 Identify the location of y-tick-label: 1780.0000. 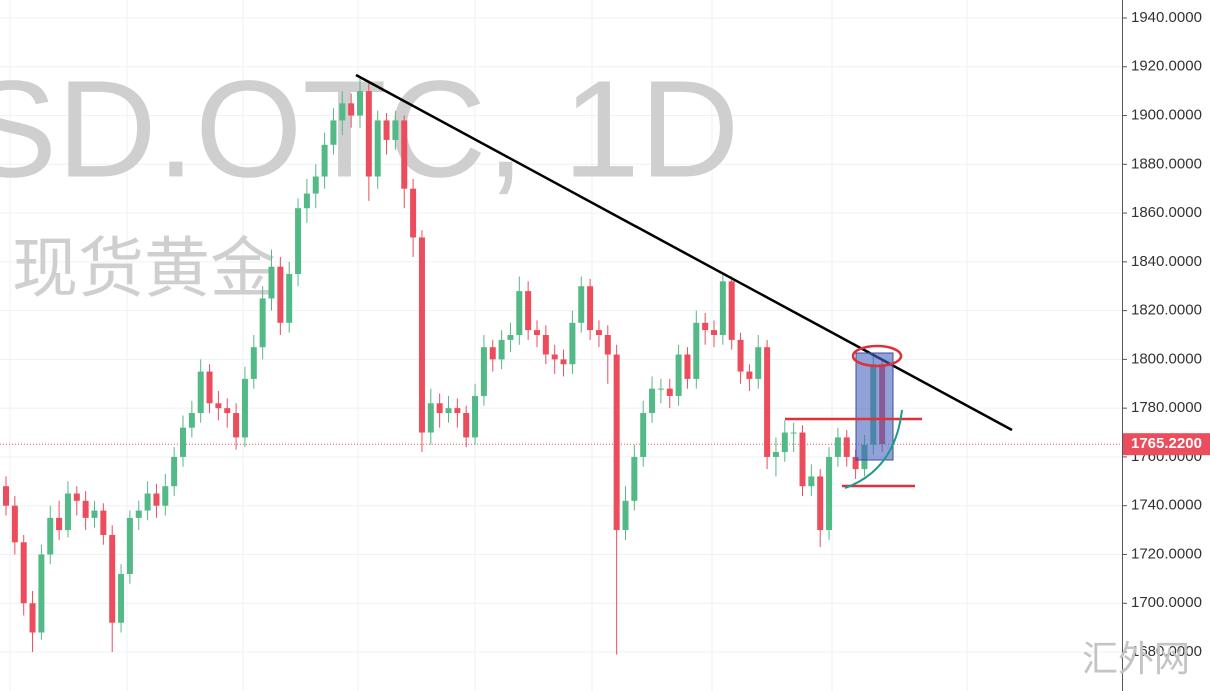
(1166, 407).